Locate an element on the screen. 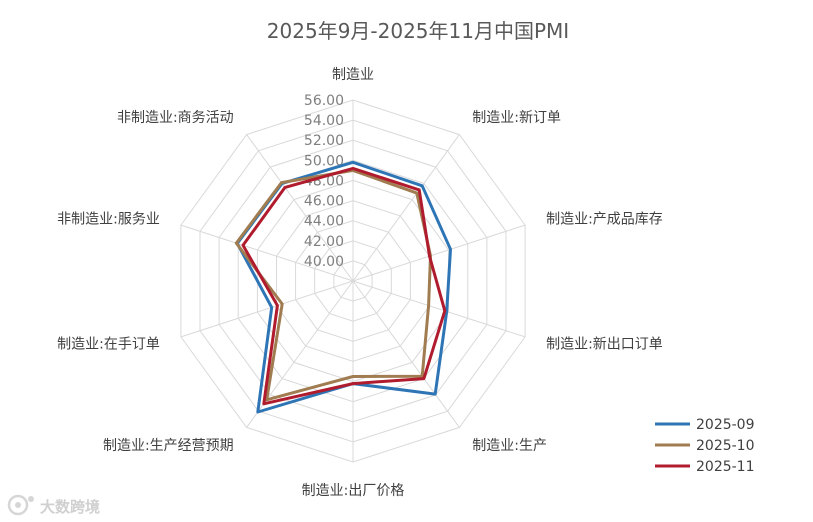  category-label: 制造业:新订单 is located at coordinates (516, 118).